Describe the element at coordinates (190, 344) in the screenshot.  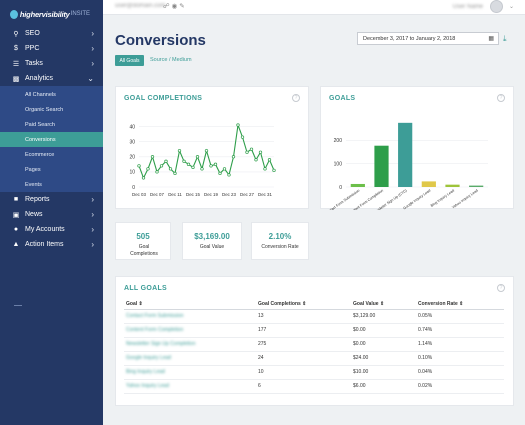
I see `goal-name-cell: Newsletter Sign Up Completion` at that location.